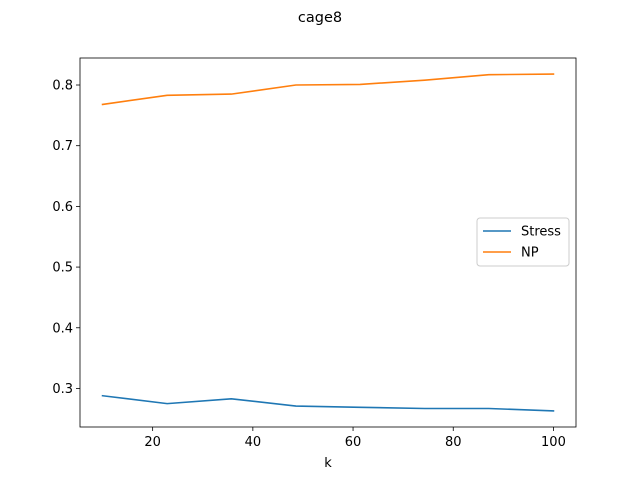 The image size is (640, 480). What do you see at coordinates (62, 86) in the screenshot?
I see `y-tick-label: 0.8` at bounding box center [62, 86].